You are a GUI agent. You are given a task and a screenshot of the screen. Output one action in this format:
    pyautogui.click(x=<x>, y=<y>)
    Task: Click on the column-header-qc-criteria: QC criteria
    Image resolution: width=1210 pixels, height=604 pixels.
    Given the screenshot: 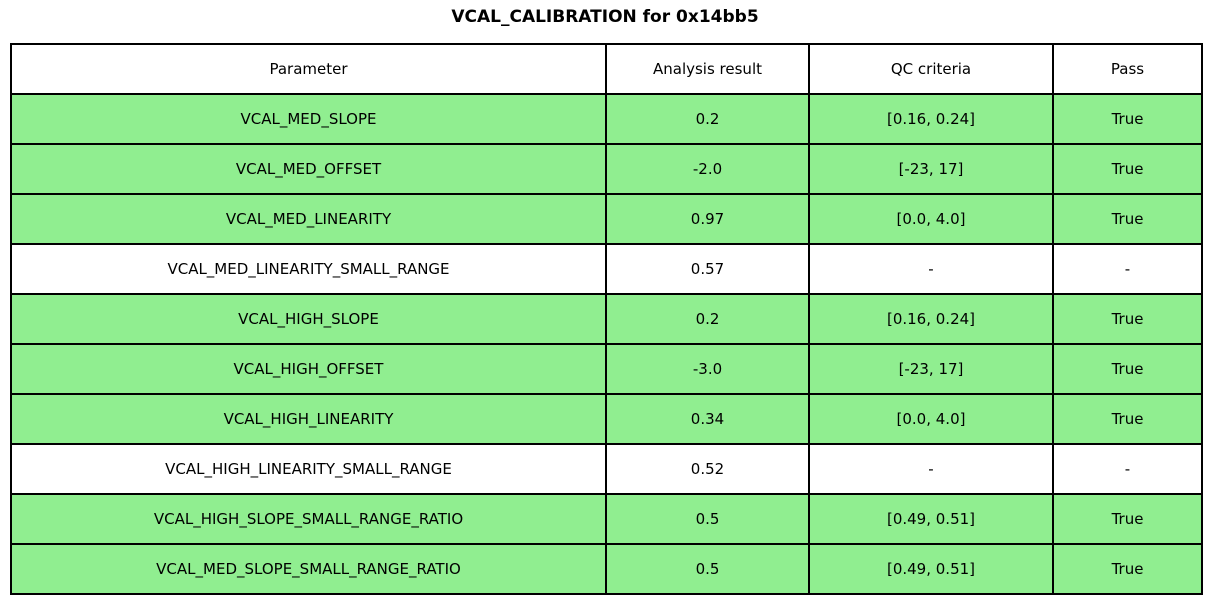 What is the action you would take?
    pyautogui.click(x=931, y=69)
    